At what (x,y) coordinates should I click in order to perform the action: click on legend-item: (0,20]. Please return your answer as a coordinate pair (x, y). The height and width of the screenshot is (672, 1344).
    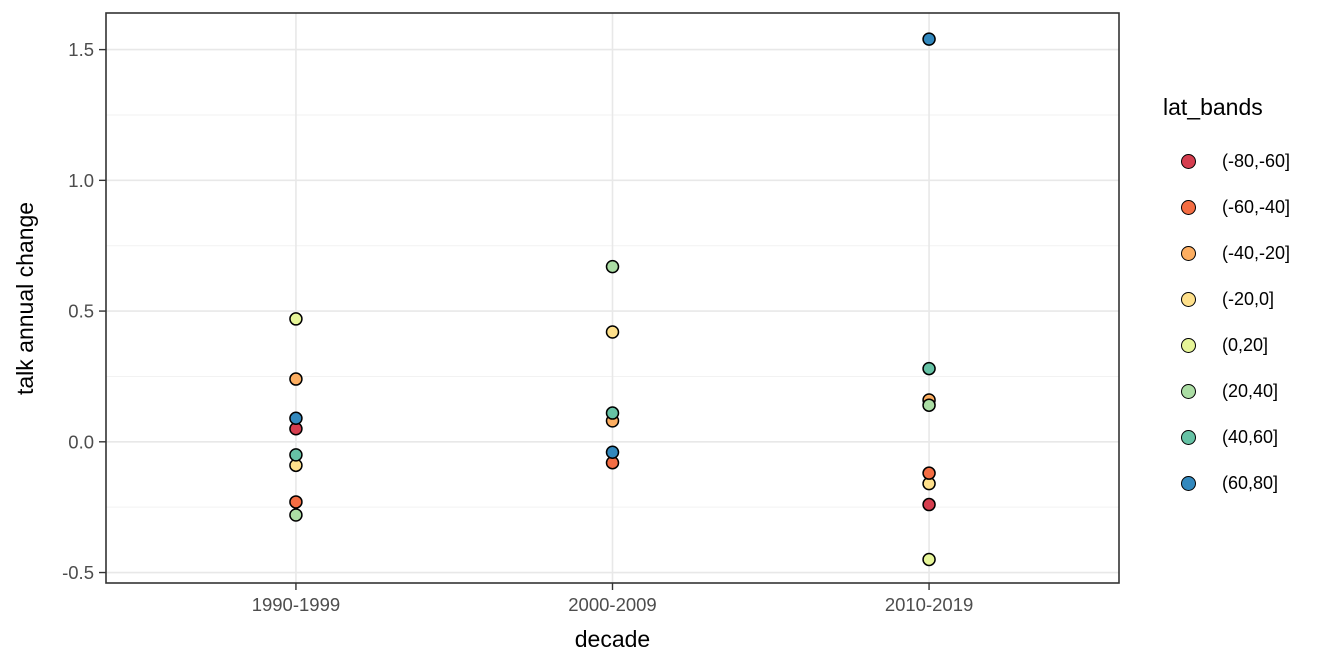
    Looking at the image, I should click on (1226, 345).